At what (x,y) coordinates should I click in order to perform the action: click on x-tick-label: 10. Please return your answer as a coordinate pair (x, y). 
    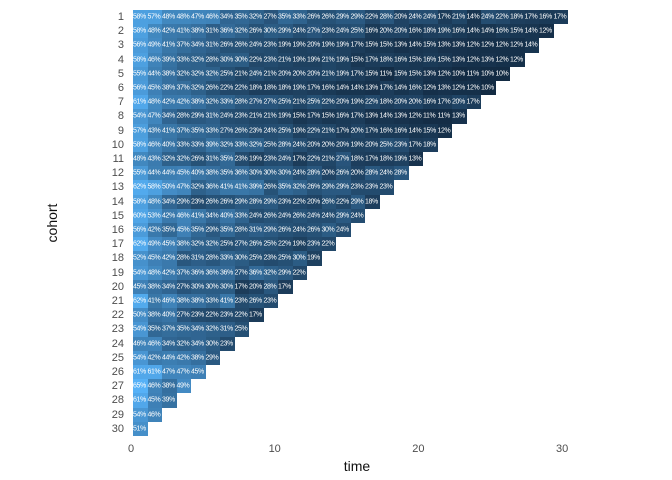
    Looking at the image, I should click on (274, 449).